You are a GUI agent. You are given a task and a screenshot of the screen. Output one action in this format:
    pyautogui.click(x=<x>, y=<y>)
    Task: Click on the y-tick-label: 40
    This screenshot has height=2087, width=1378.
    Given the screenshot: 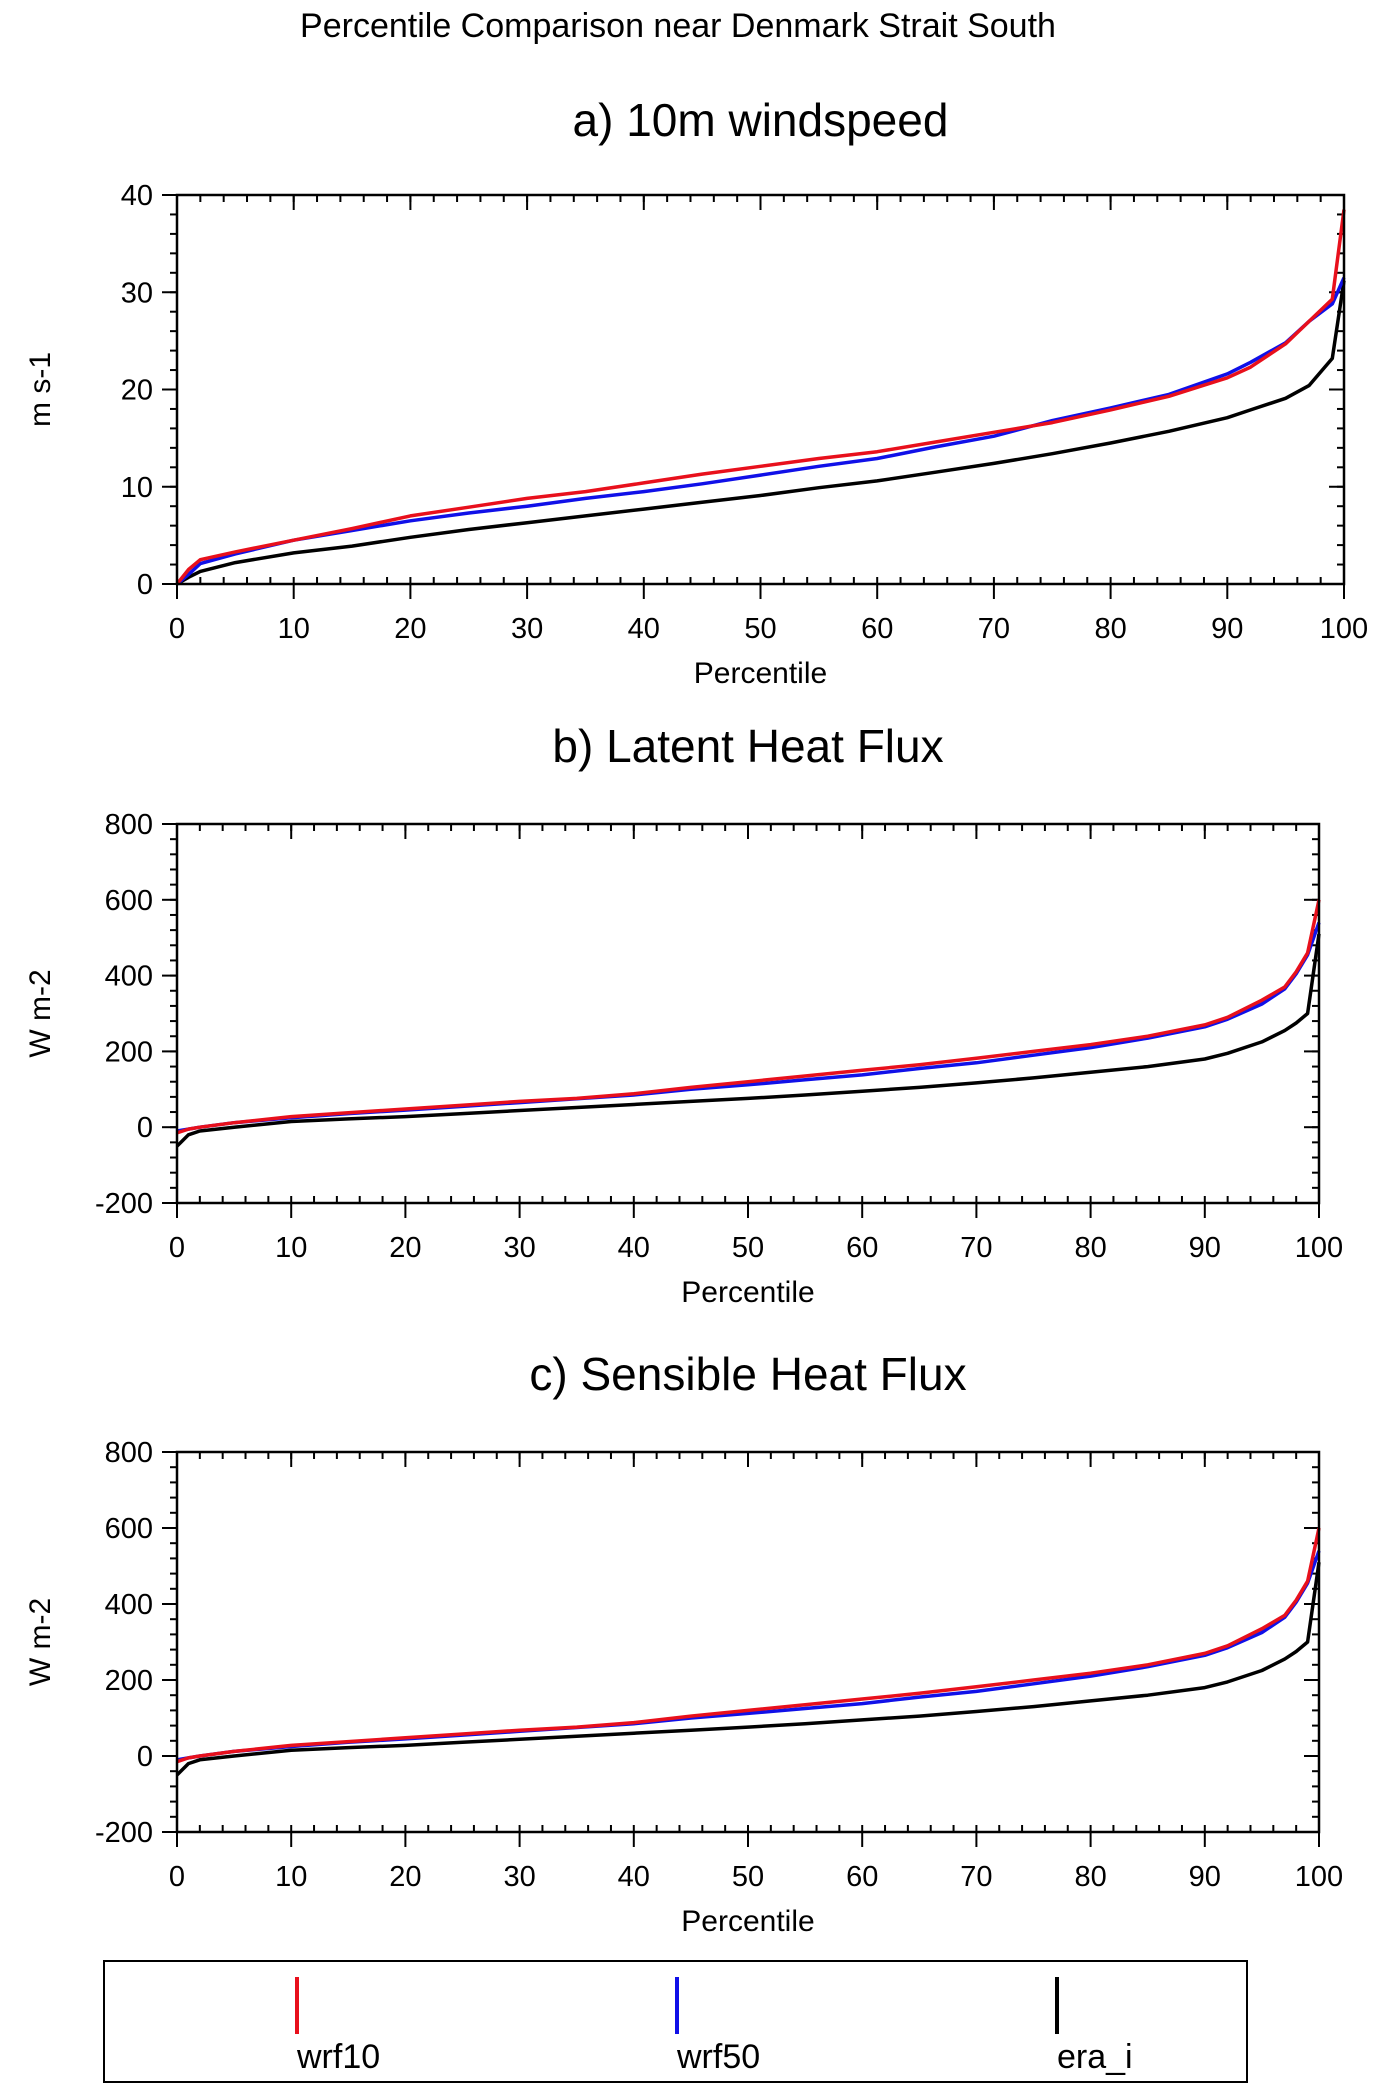 What is the action you would take?
    pyautogui.click(x=137, y=196)
    